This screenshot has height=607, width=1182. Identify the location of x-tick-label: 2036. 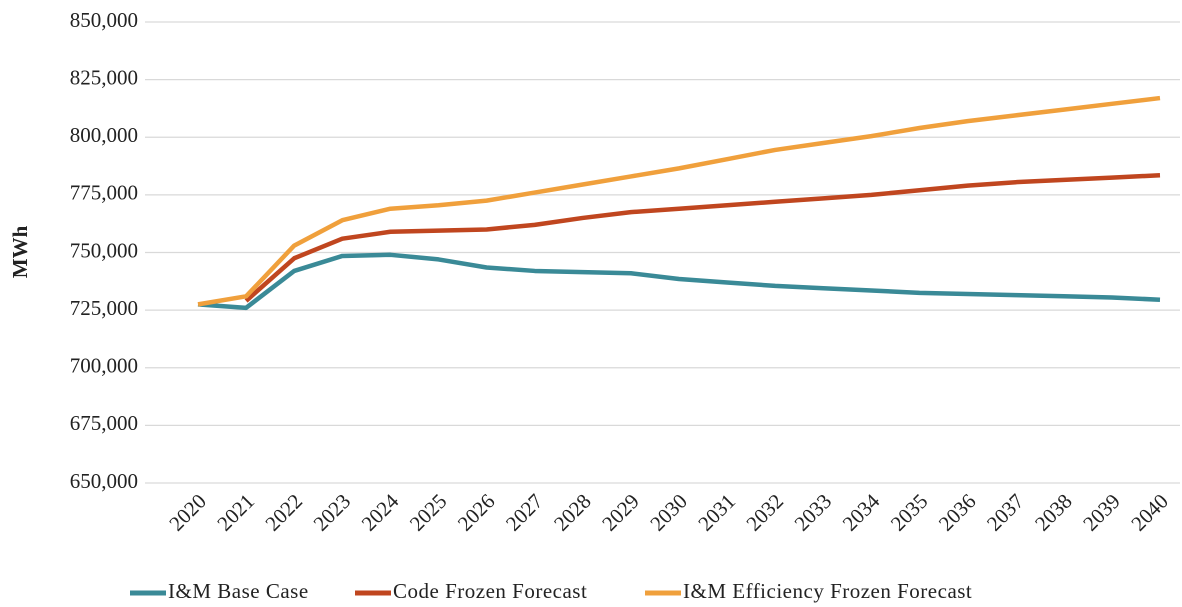
(957, 512).